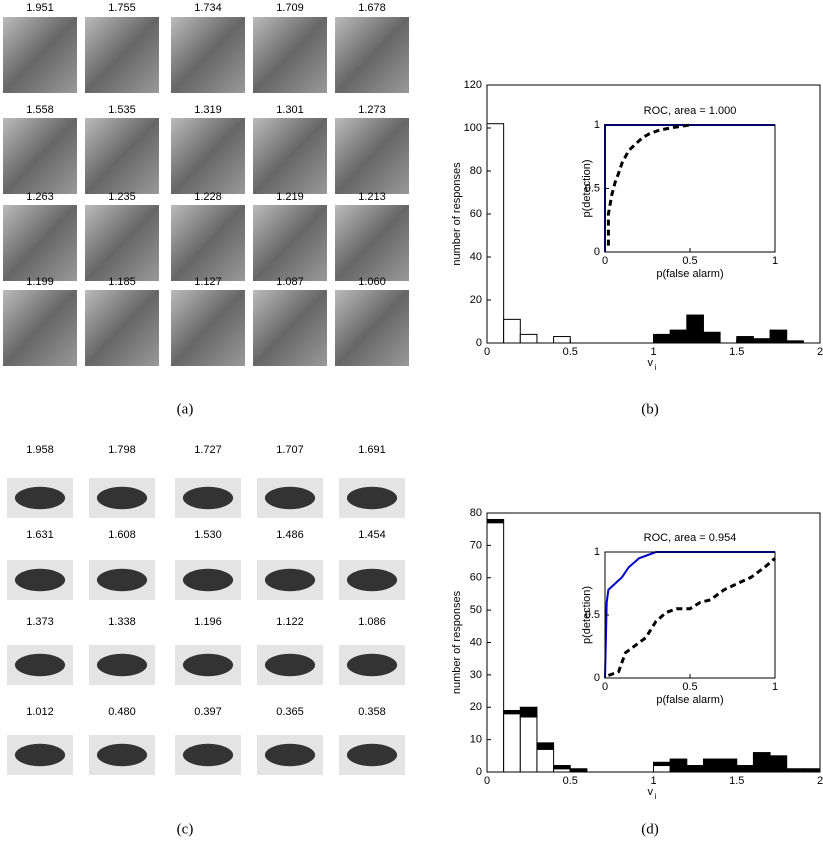  I want to click on image-score: 1.727, so click(208, 450).